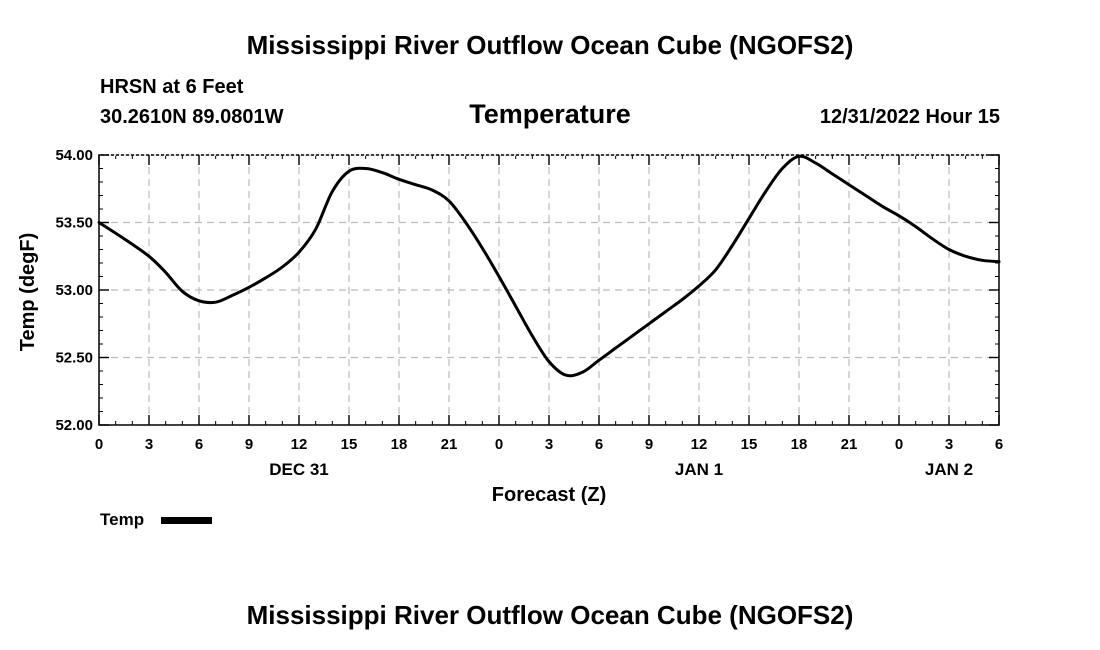 Image resolution: width=1100 pixels, height=650 pixels. I want to click on date-labels: DEC 31 JAN 1 JAN 2, so click(621, 469).